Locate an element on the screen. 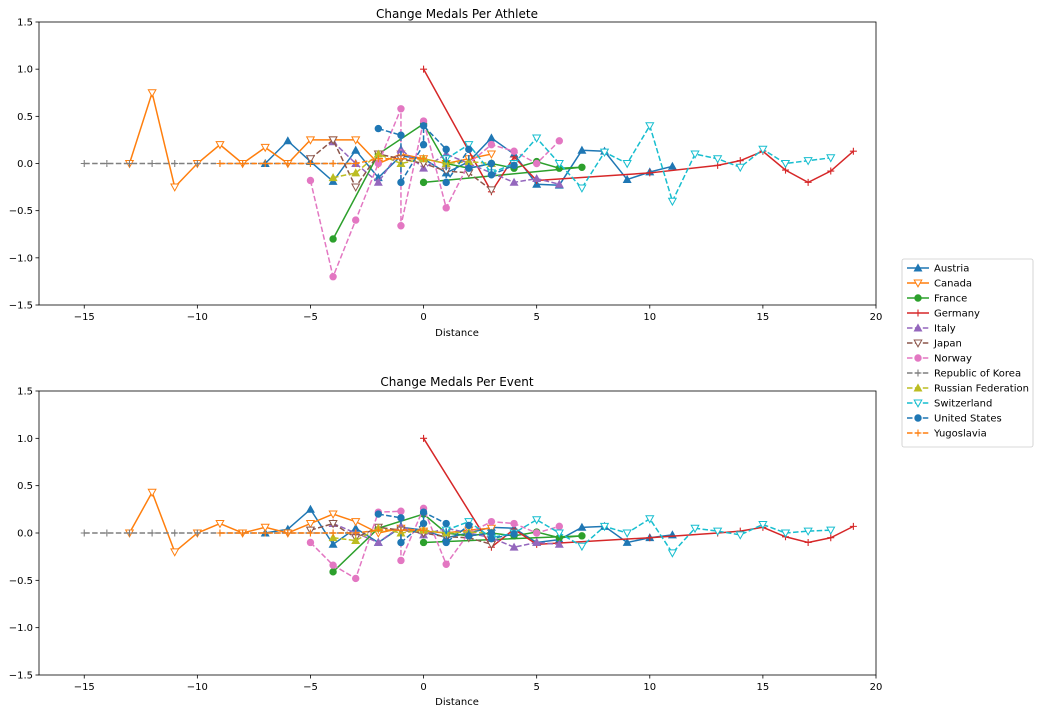 This screenshot has height=713, width=1039. y-tick-label: −0.5 is located at coordinates (21, 211).